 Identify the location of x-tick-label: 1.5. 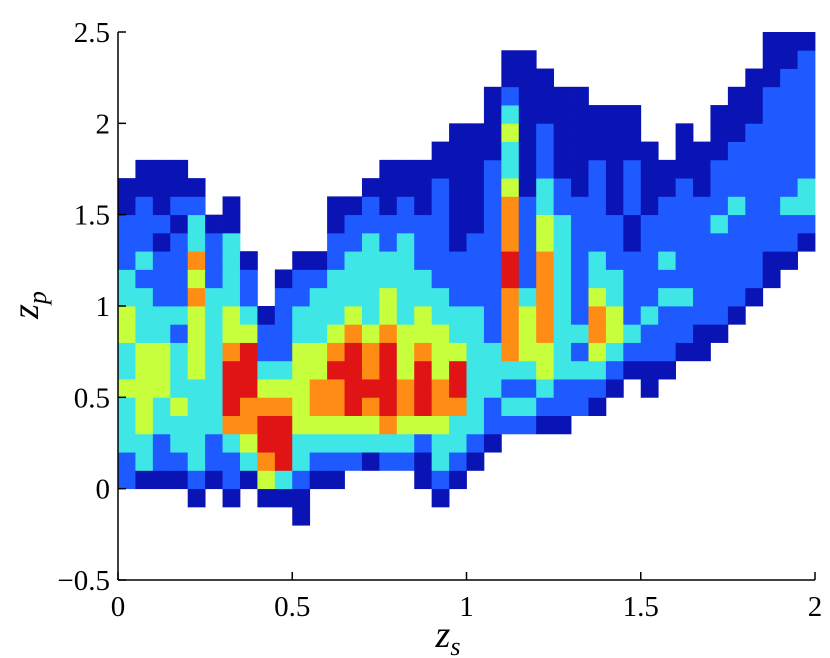
(641, 607).